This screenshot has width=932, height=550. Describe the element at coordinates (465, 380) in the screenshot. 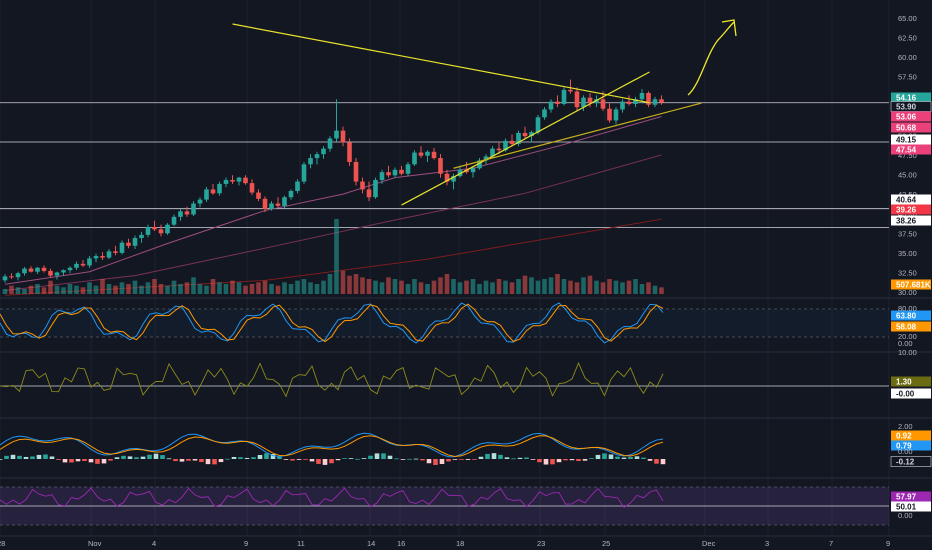

I see `oscillator-pane: 1.30 -0.00` at that location.